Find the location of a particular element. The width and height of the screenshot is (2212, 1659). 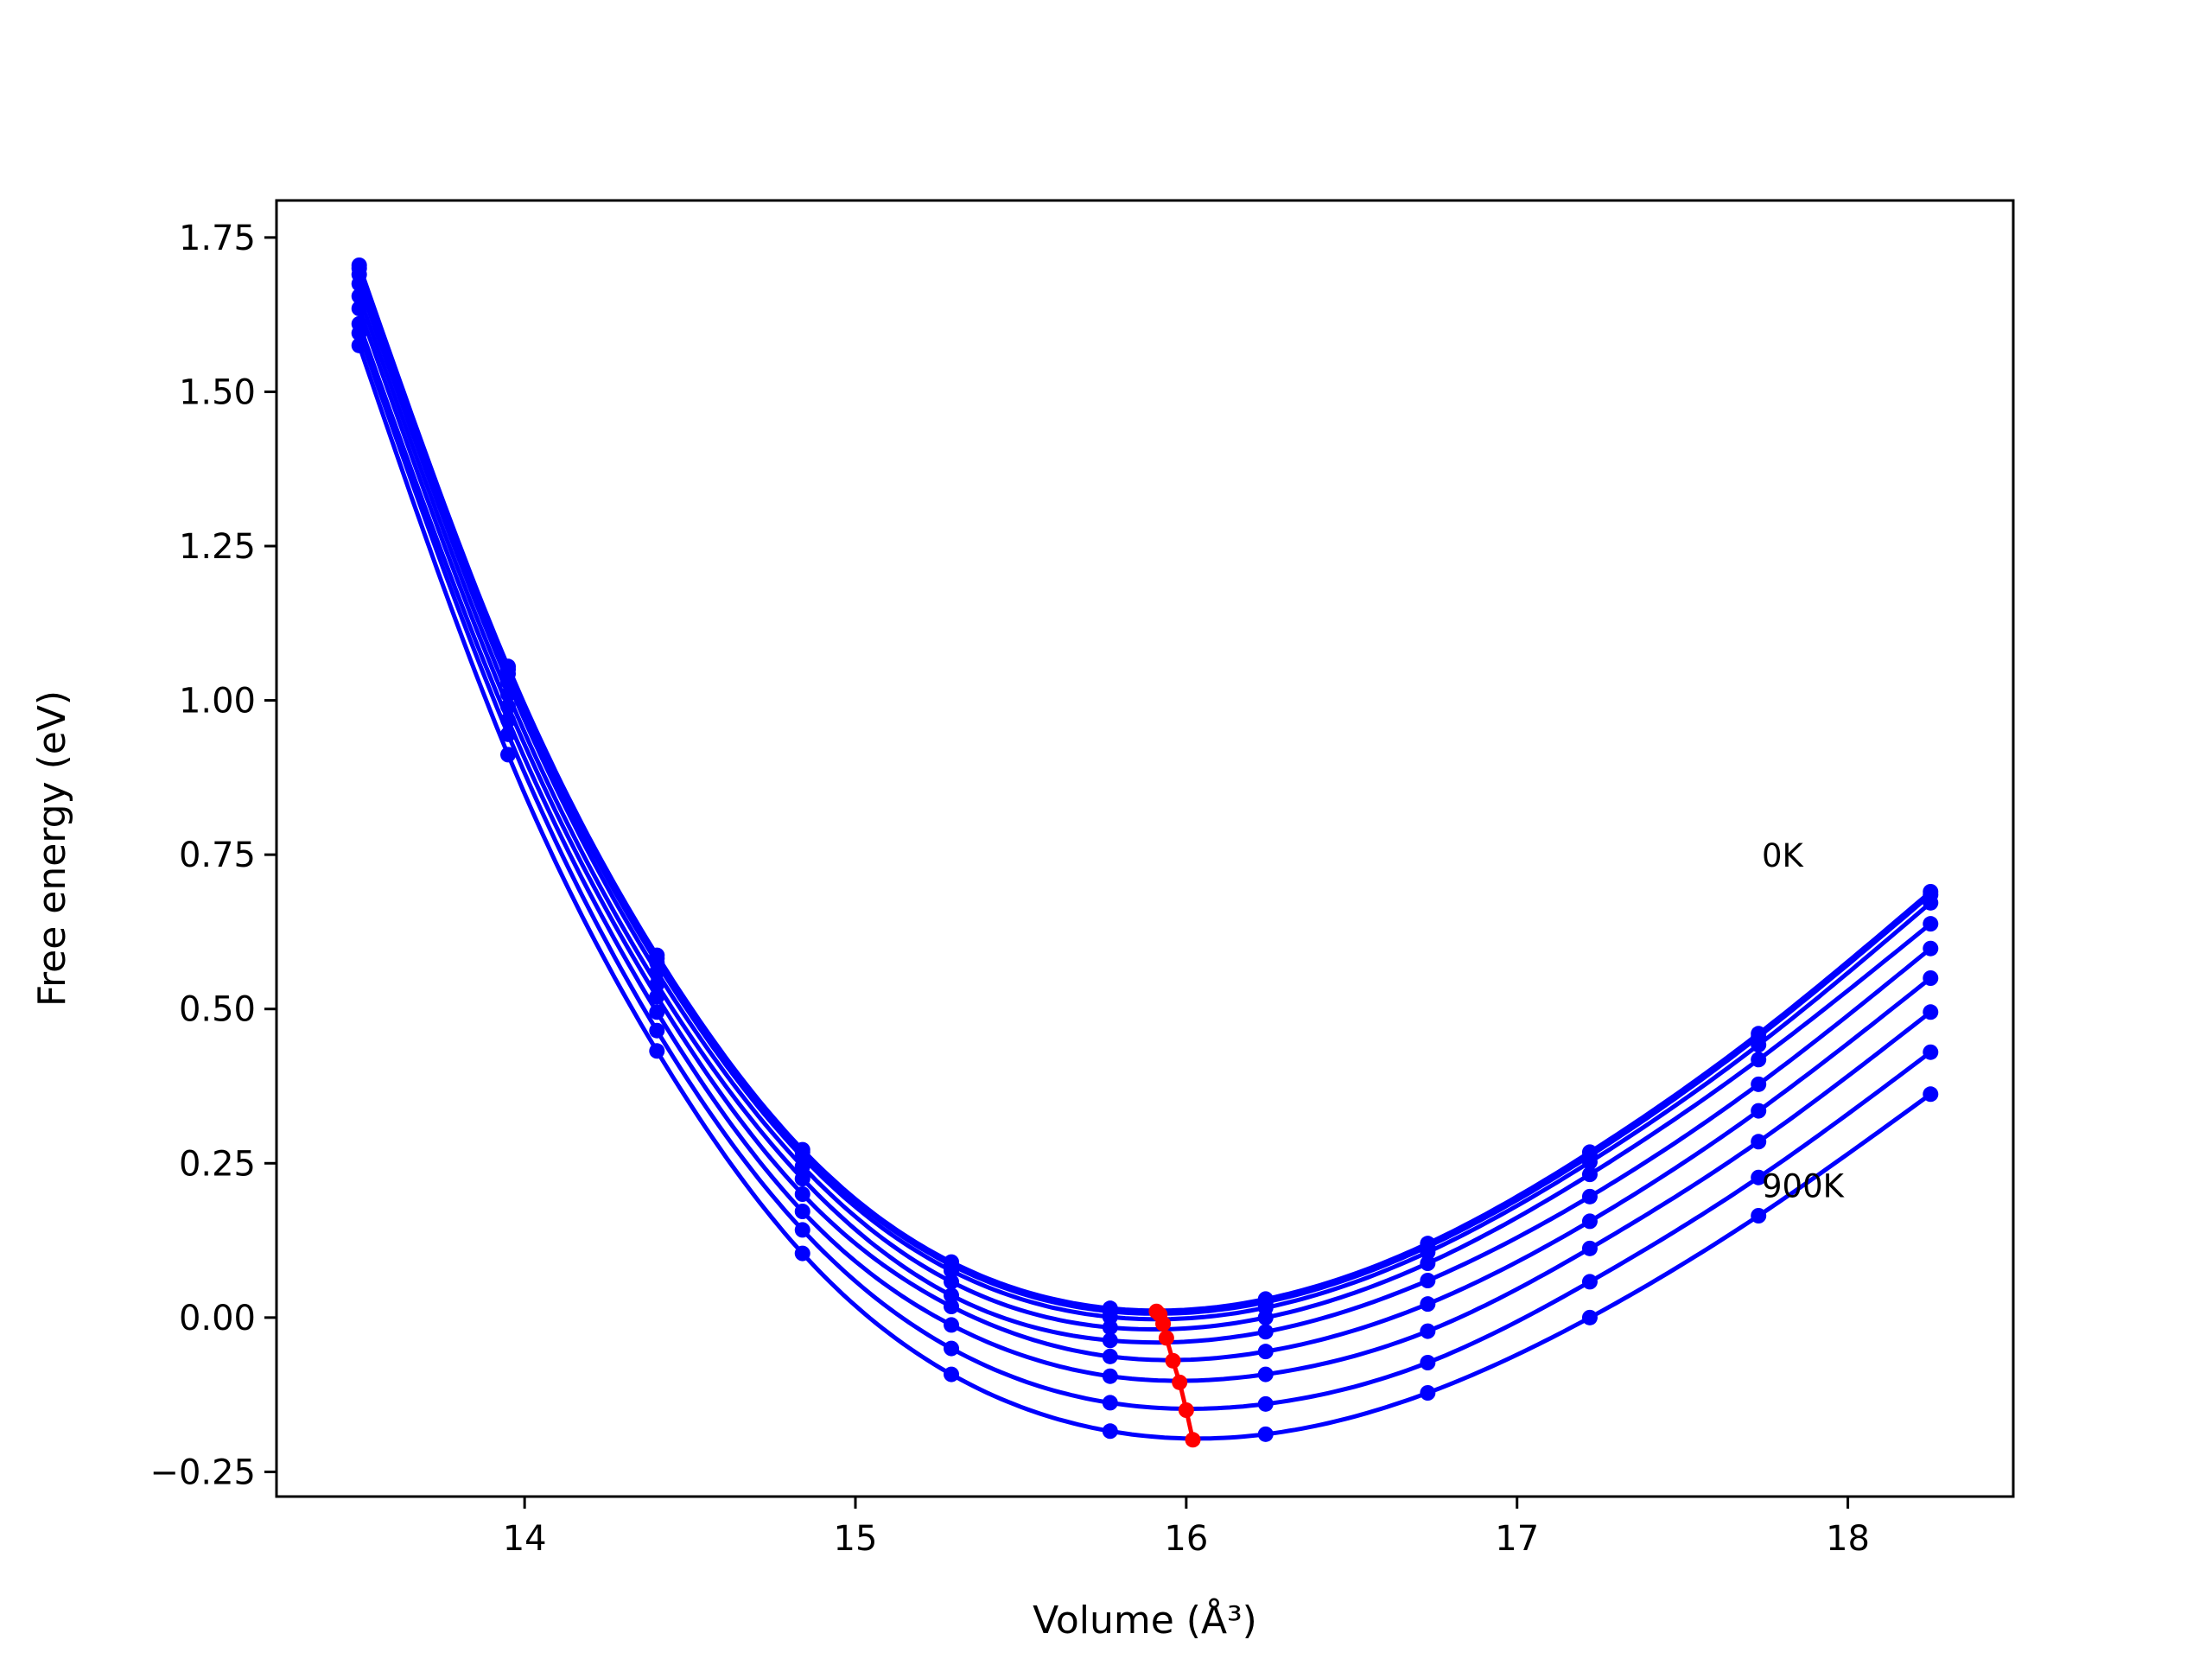

y-axis-title: Free energy (eV) is located at coordinates (52, 848).